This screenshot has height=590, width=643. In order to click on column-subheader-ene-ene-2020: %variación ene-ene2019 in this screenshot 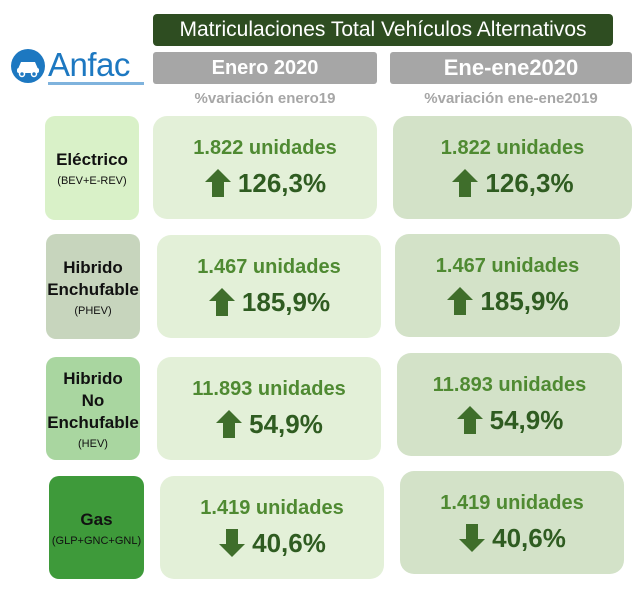, I will do `click(511, 98)`.